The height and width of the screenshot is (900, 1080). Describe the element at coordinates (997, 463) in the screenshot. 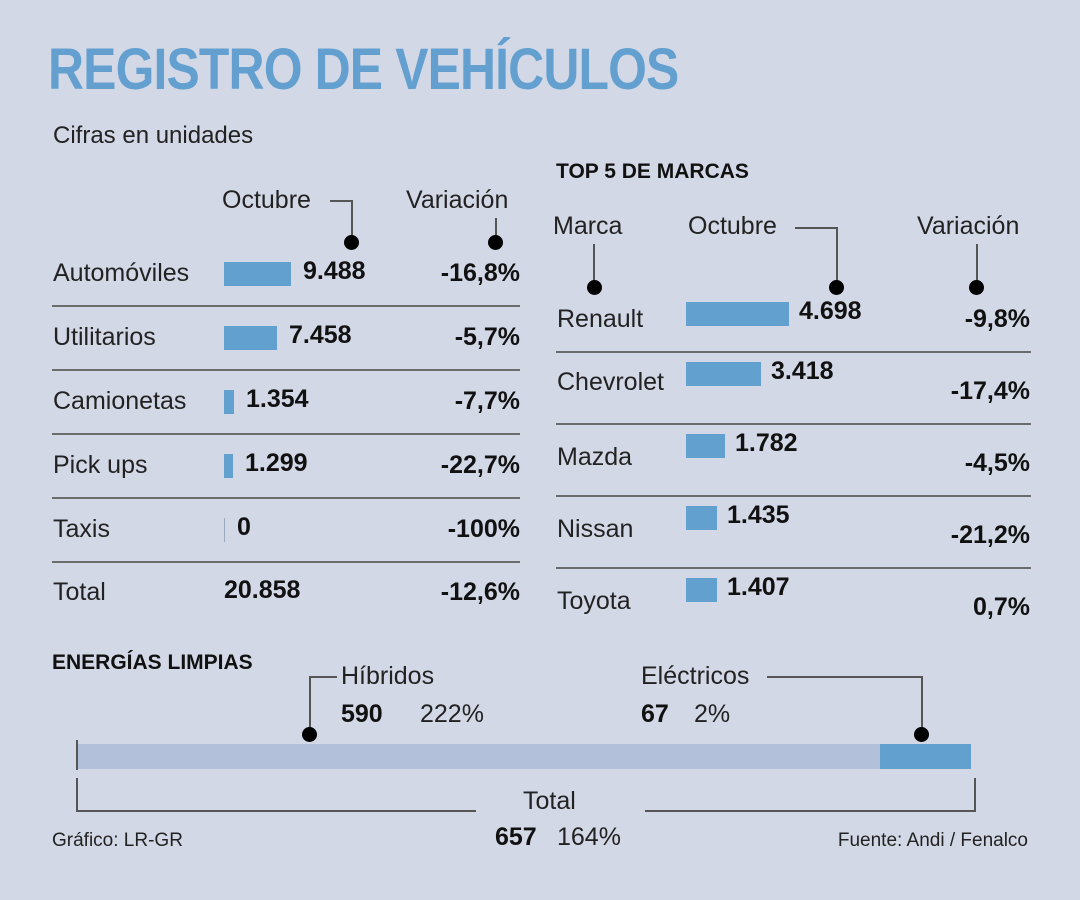

I see `brand-variation: -4,5%` at that location.